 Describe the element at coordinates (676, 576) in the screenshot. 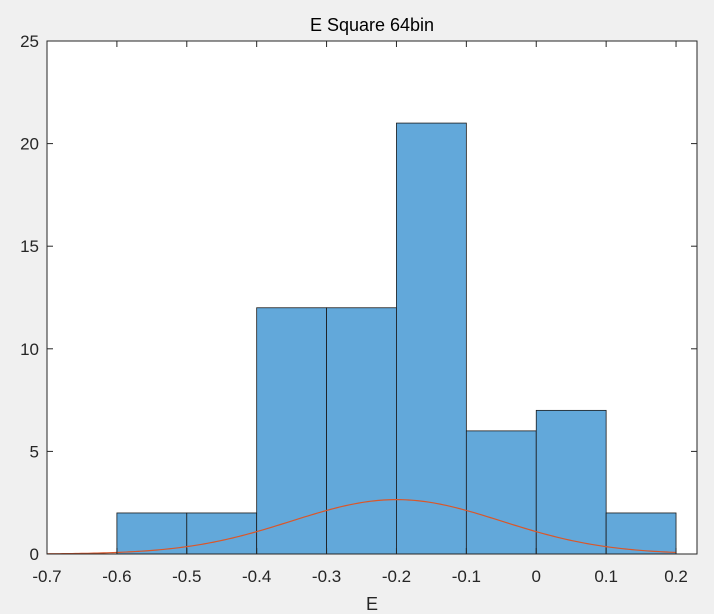

I see `x-tick-label: 0.2` at that location.